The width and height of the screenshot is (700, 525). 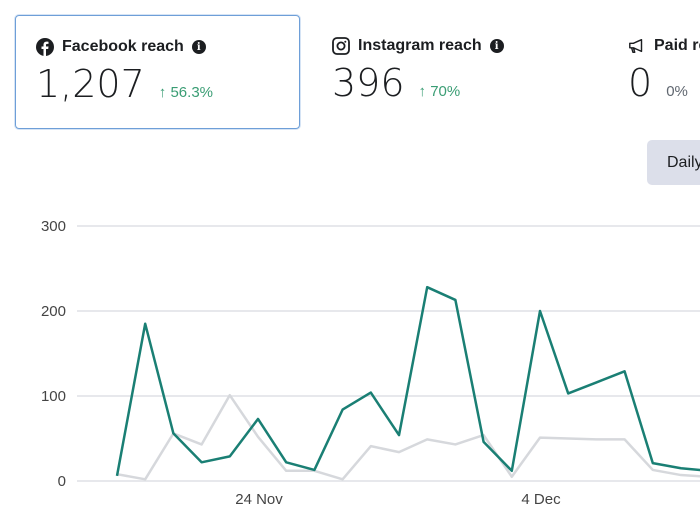 What do you see at coordinates (677, 45) in the screenshot?
I see `card-title: Paid reach` at bounding box center [677, 45].